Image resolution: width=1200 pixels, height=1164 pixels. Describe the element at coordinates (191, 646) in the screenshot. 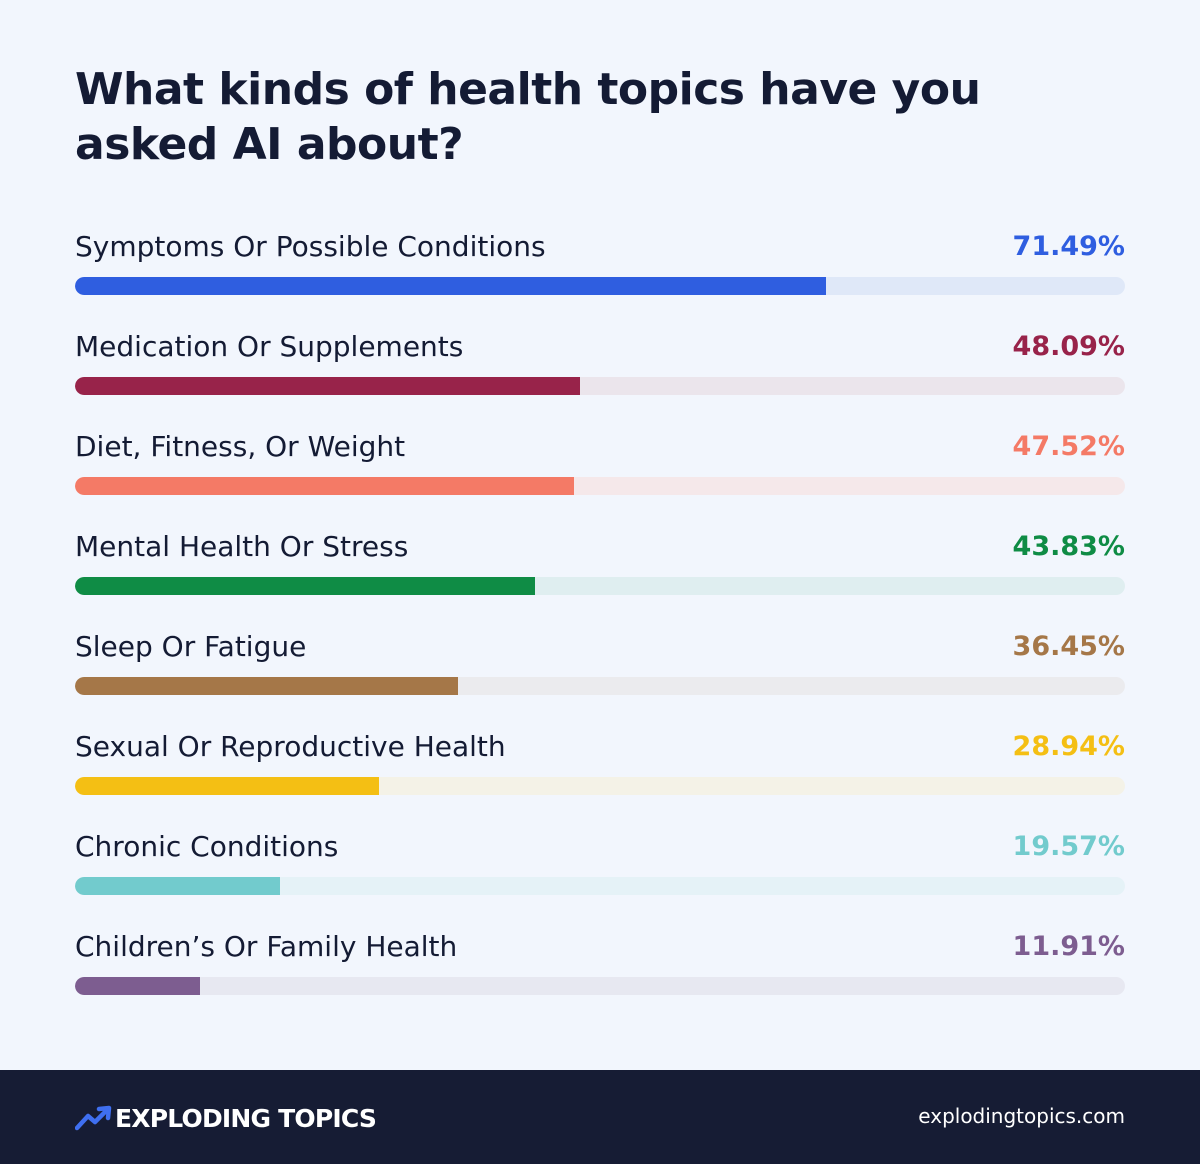

I see `category-label: Sleep Or Fatigue` at that location.